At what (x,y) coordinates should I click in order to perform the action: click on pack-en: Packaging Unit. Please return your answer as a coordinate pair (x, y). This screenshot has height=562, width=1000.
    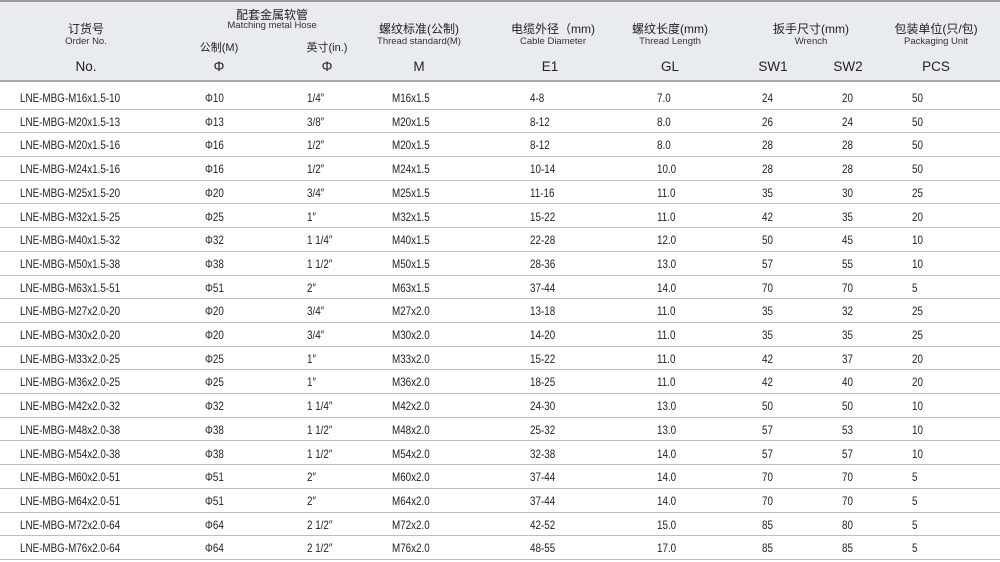
    Looking at the image, I should click on (936, 41).